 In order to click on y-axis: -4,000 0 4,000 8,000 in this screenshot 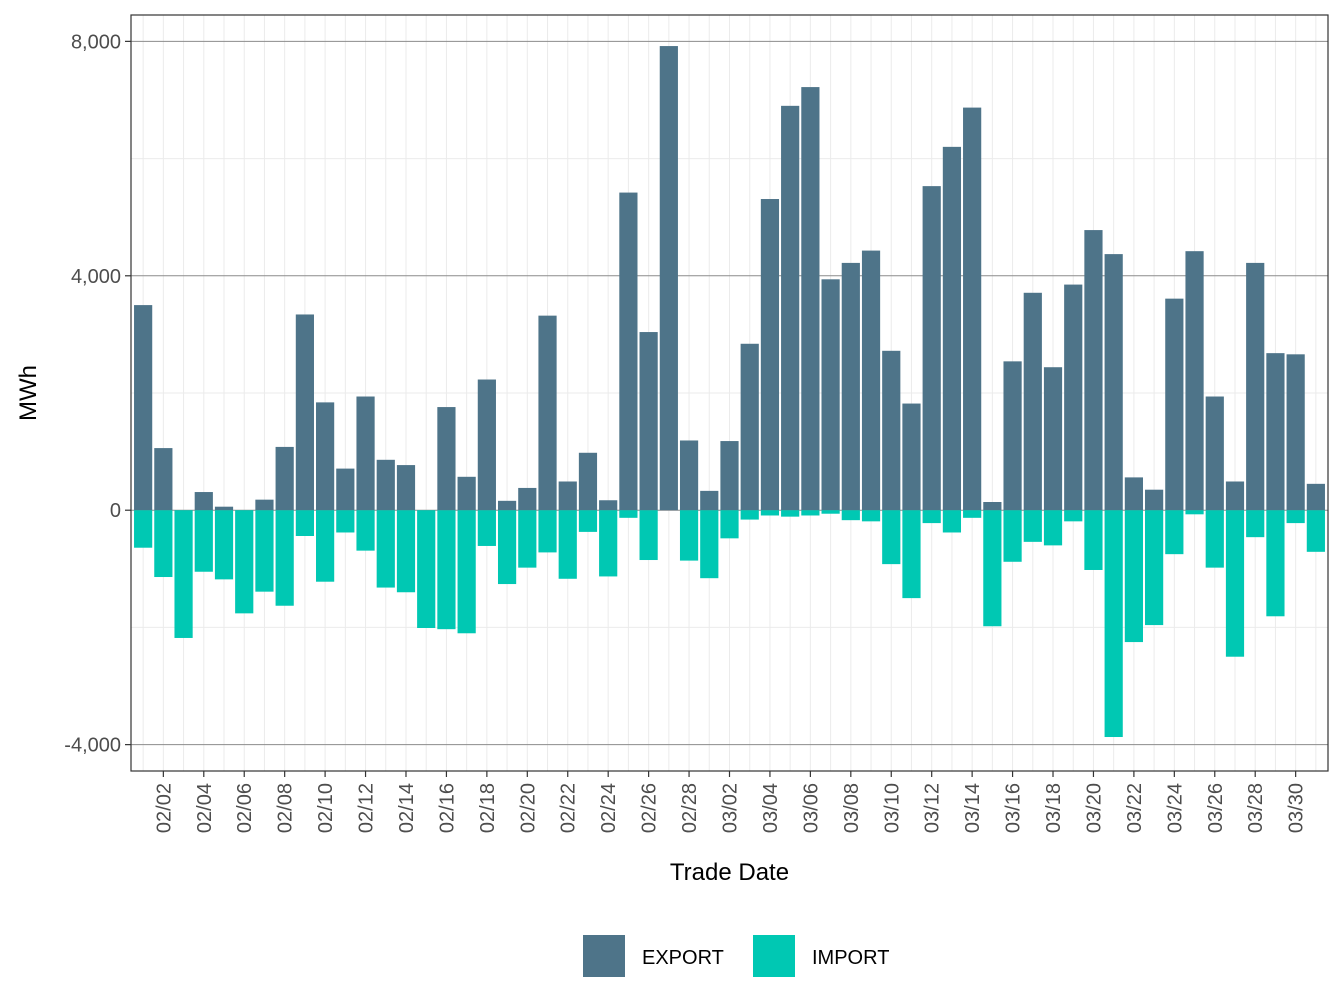, I will do `click(97, 394)`.